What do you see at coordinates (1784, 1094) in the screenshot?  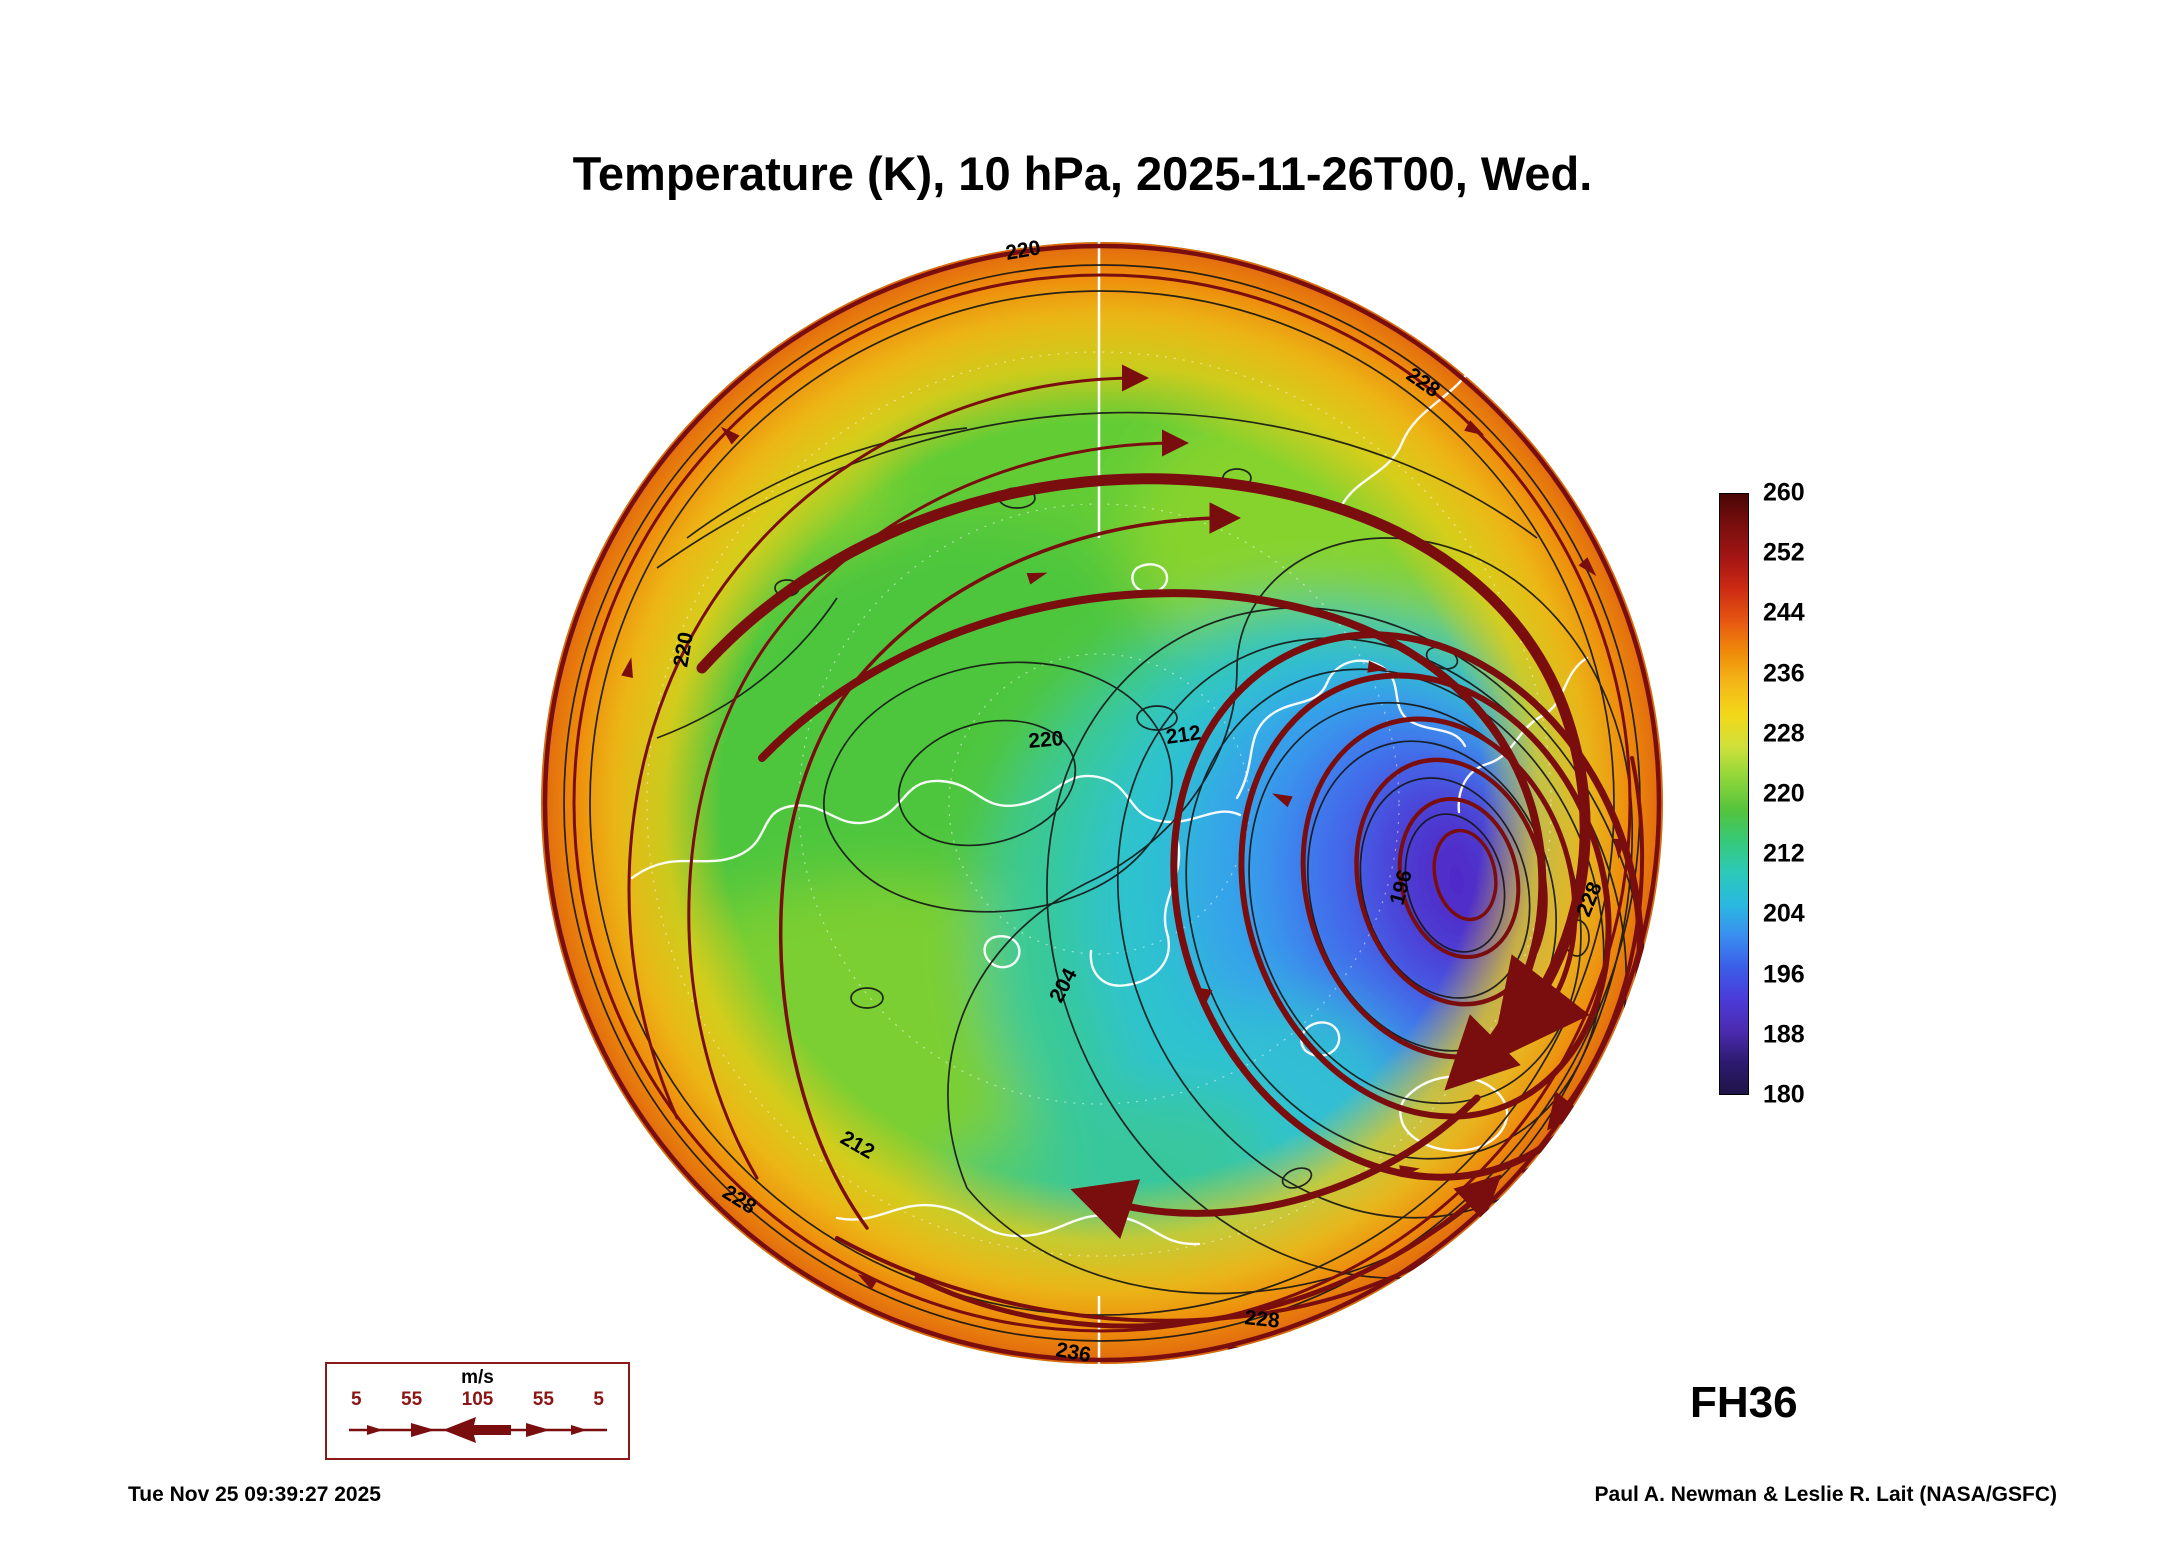 I see `colorbar-tick: 180` at bounding box center [1784, 1094].